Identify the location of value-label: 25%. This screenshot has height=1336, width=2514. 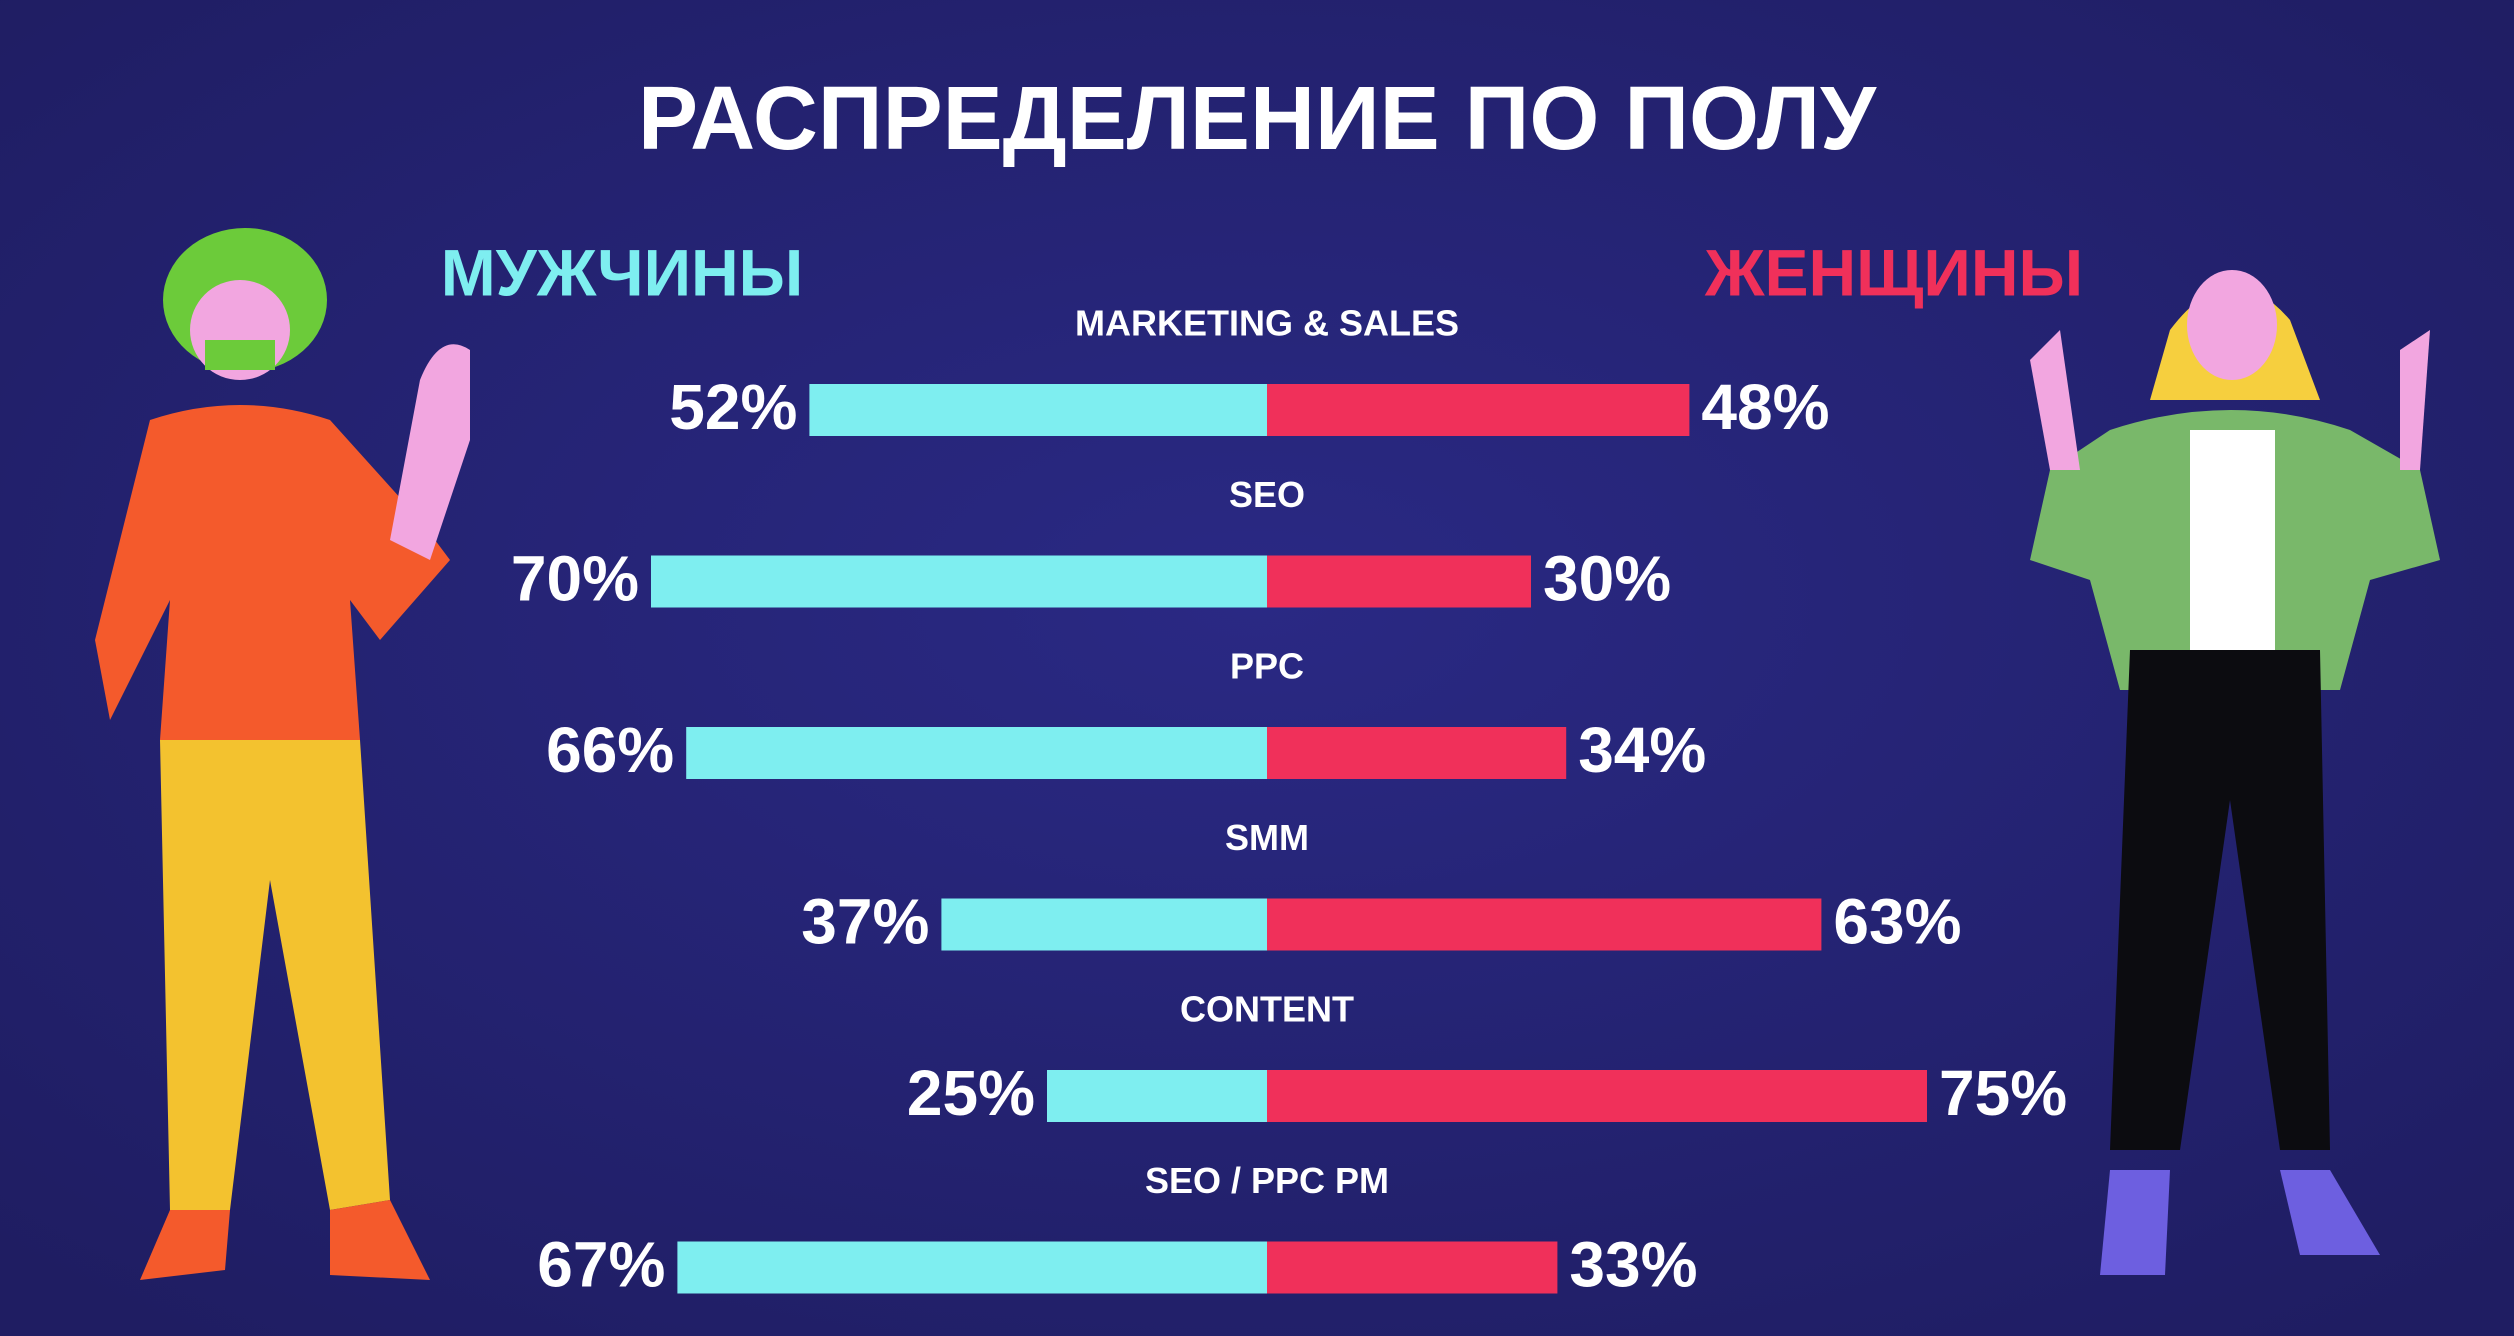
(971, 1093).